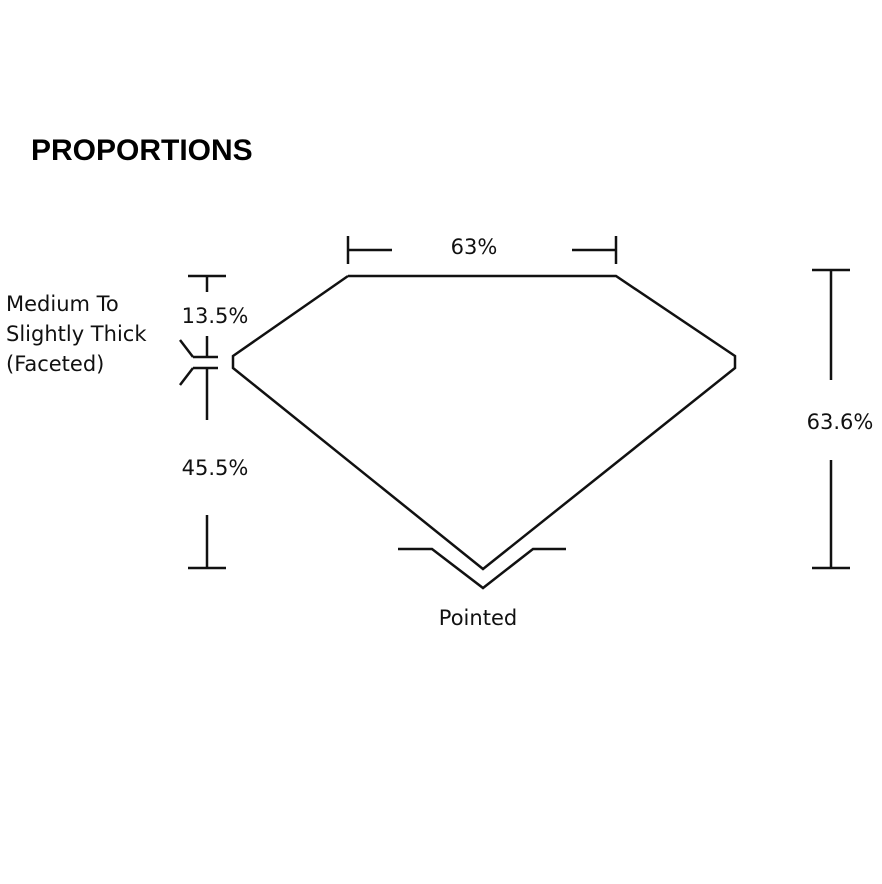 This screenshot has height=884, width=882. I want to click on culet-marker, so click(482, 568).